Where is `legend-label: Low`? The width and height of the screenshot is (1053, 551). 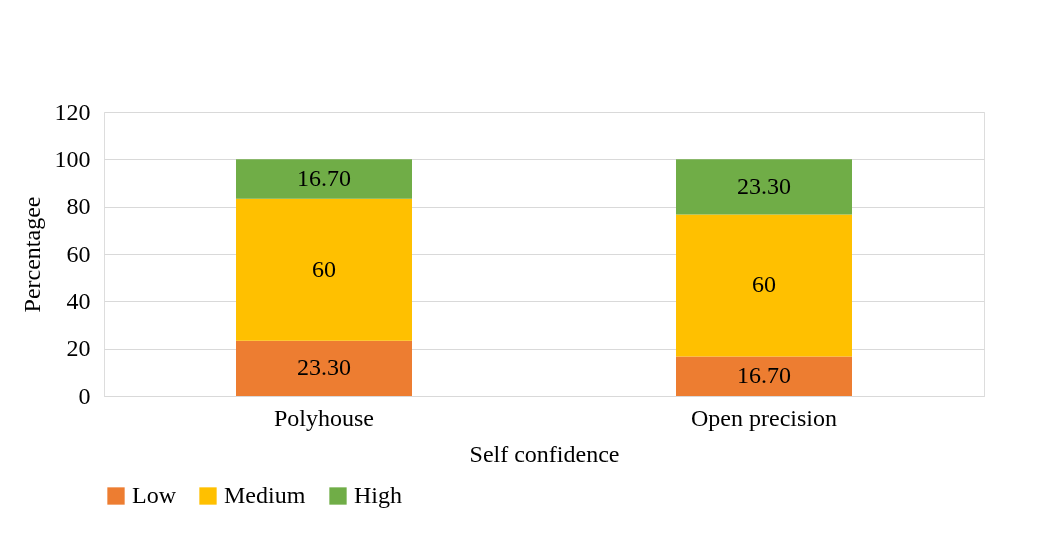 legend-label: Low is located at coordinates (154, 495).